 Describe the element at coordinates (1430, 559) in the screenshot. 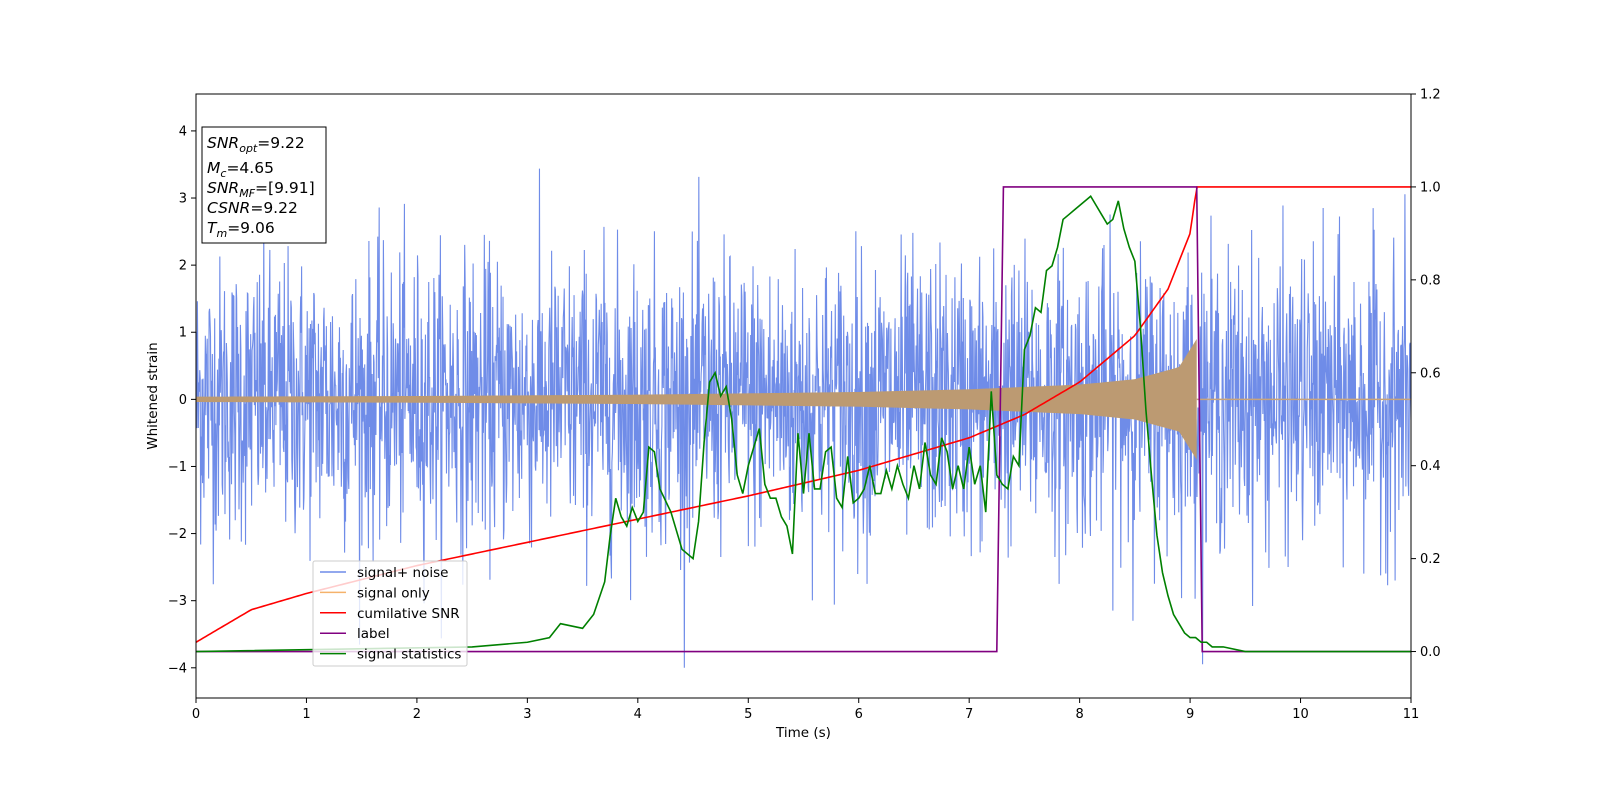

I see `y-right-tick-label: 0.2` at that location.